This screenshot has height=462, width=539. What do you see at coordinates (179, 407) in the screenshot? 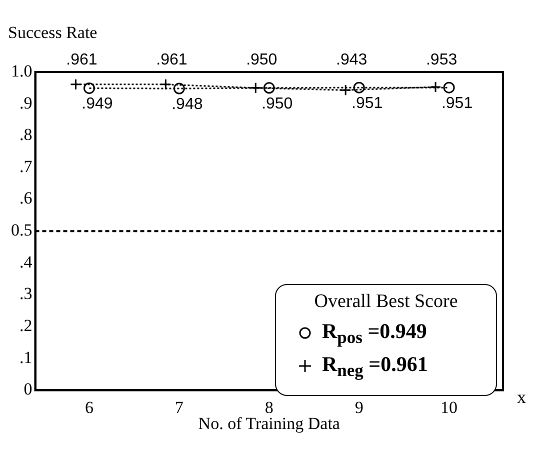
I see `x-tick-label: 7` at bounding box center [179, 407].